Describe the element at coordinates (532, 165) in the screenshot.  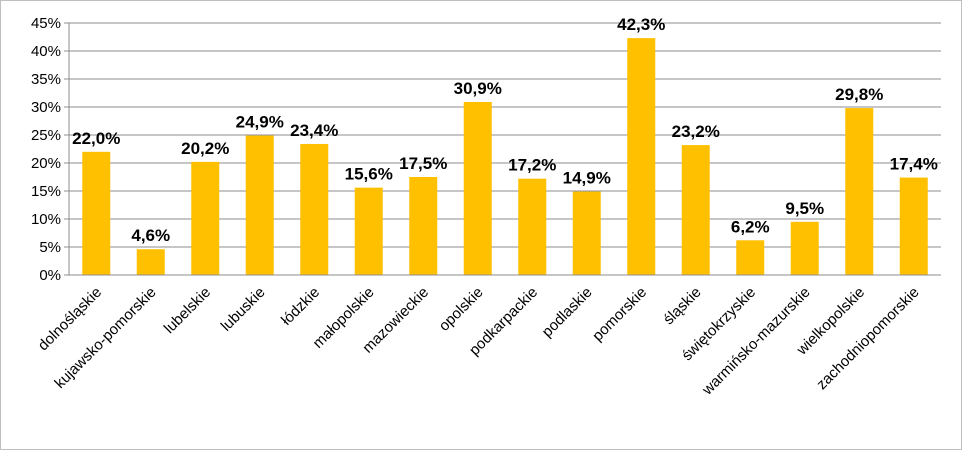
I see `data-label: 17,2%` at that location.